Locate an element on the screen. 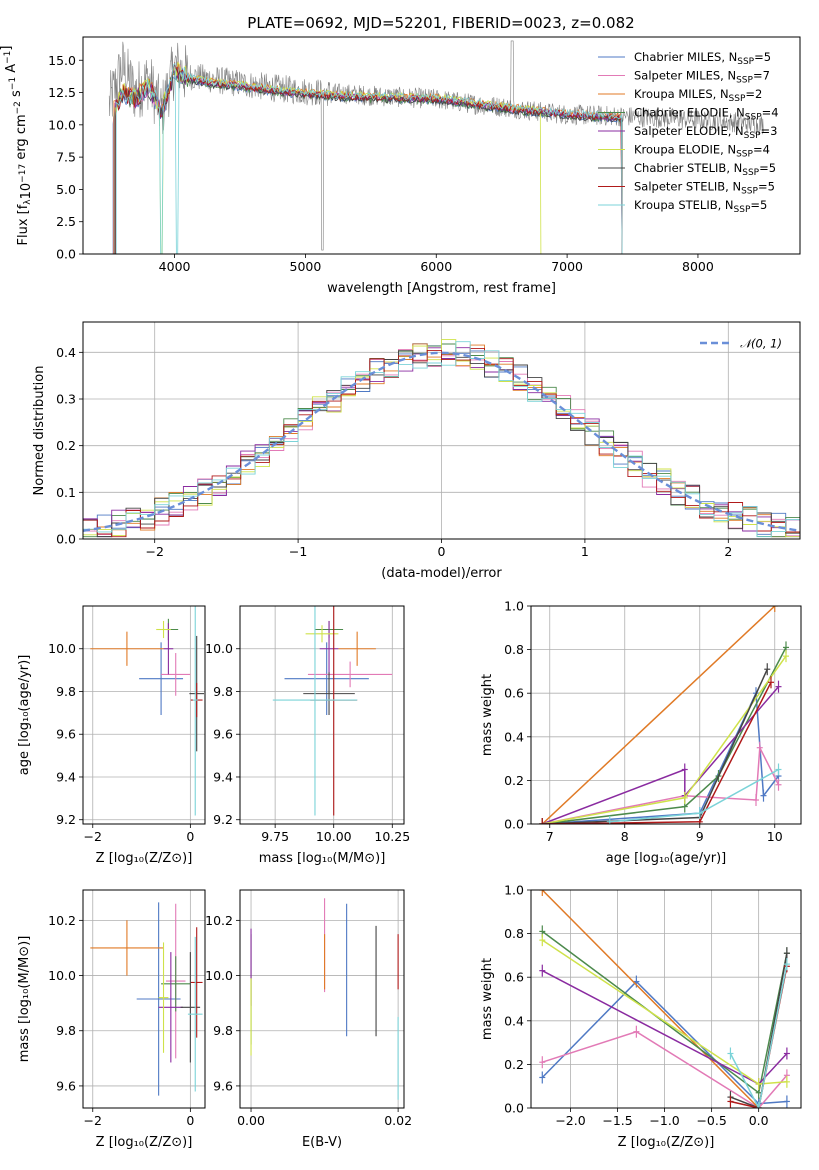 Image resolution: width=819 pixels, height=1170 pixels. x-tick-label: 2 is located at coordinates (728, 551).